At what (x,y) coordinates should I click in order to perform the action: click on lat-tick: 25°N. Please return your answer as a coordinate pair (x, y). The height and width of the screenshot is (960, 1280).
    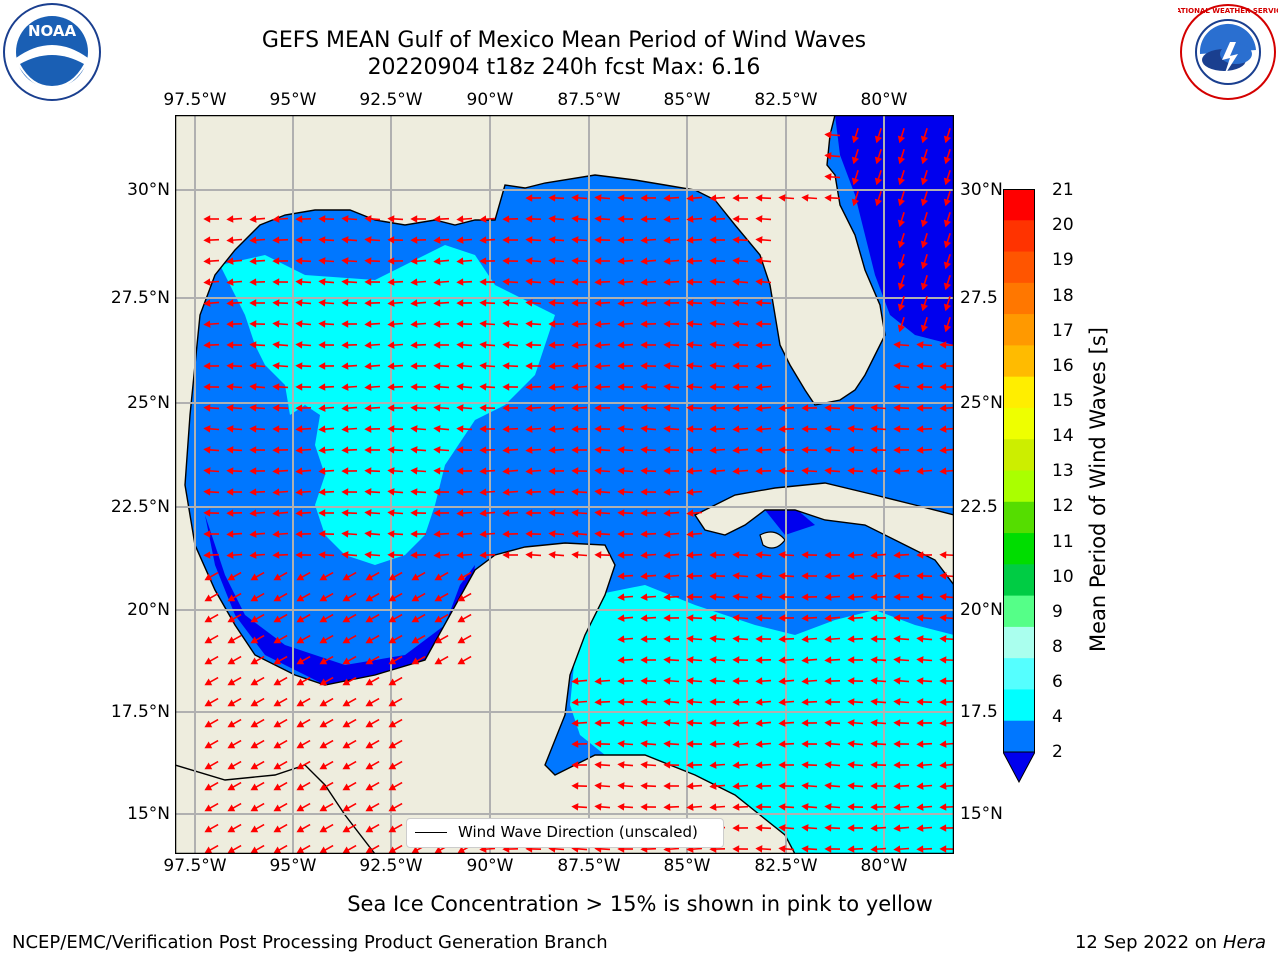
    Looking at the image, I should click on (981, 403).